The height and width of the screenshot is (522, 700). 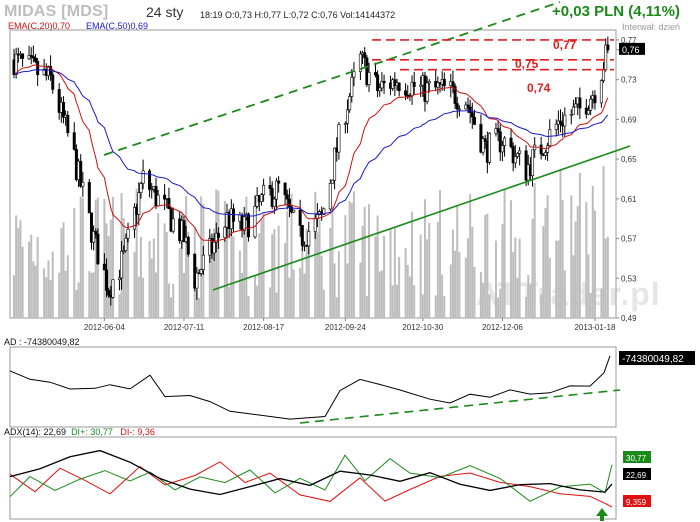 What do you see at coordinates (460, 406) in the screenshot?
I see `ad-trendline` at bounding box center [460, 406].